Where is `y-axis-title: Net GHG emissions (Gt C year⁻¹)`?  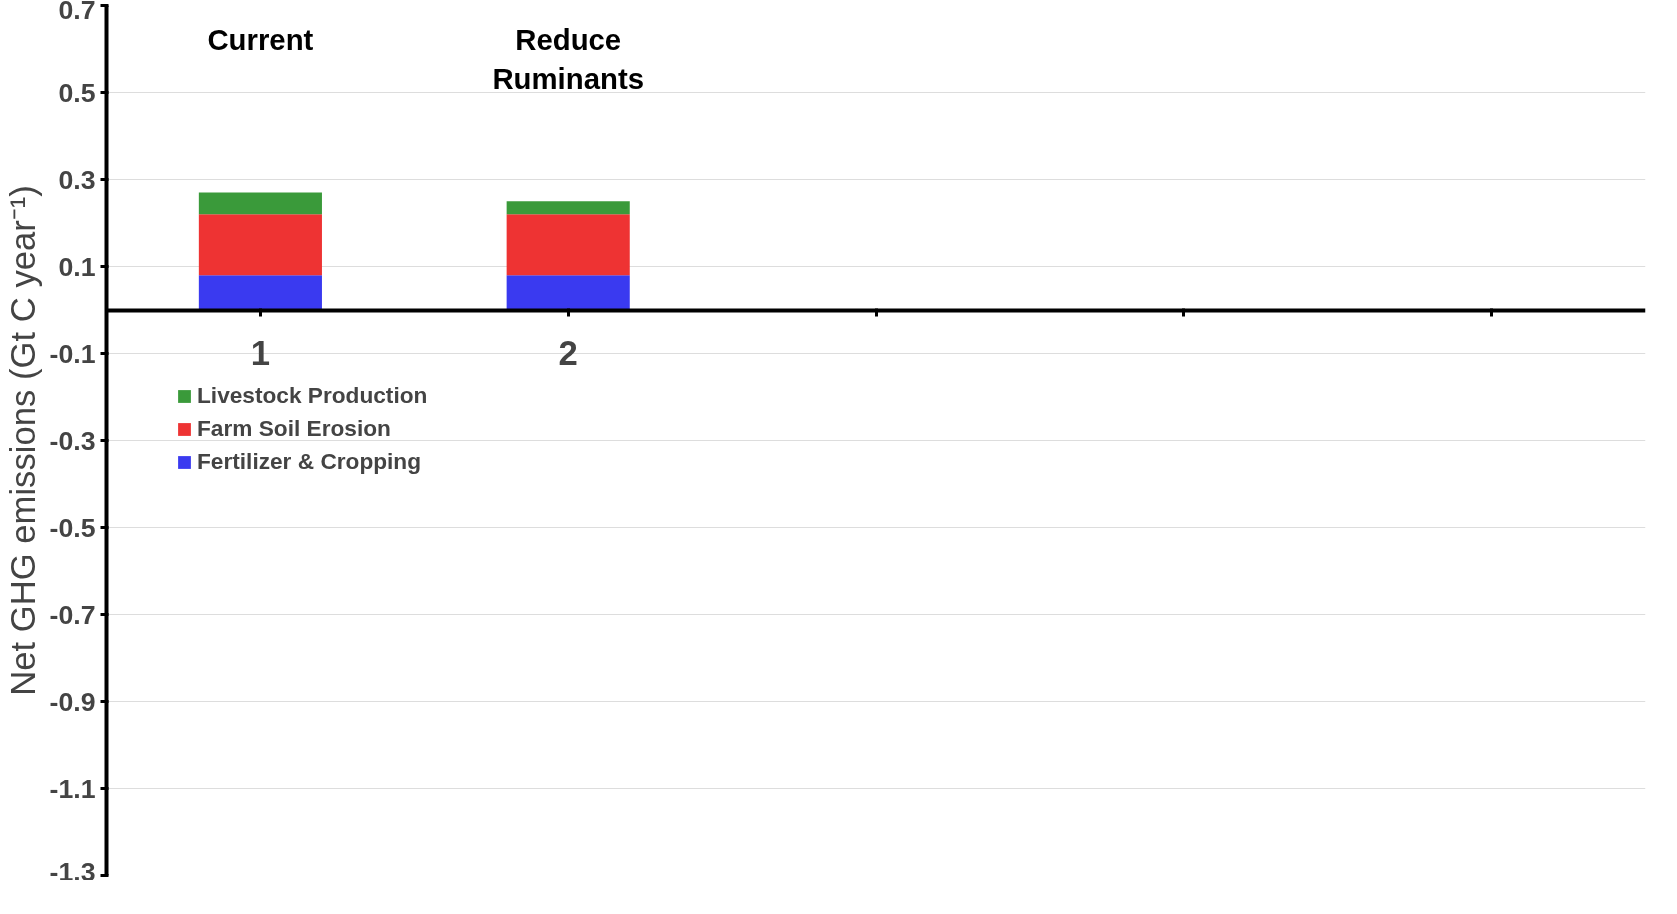
y-axis-title: Net GHG emissions (Gt C year⁻¹) is located at coordinates (22, 440).